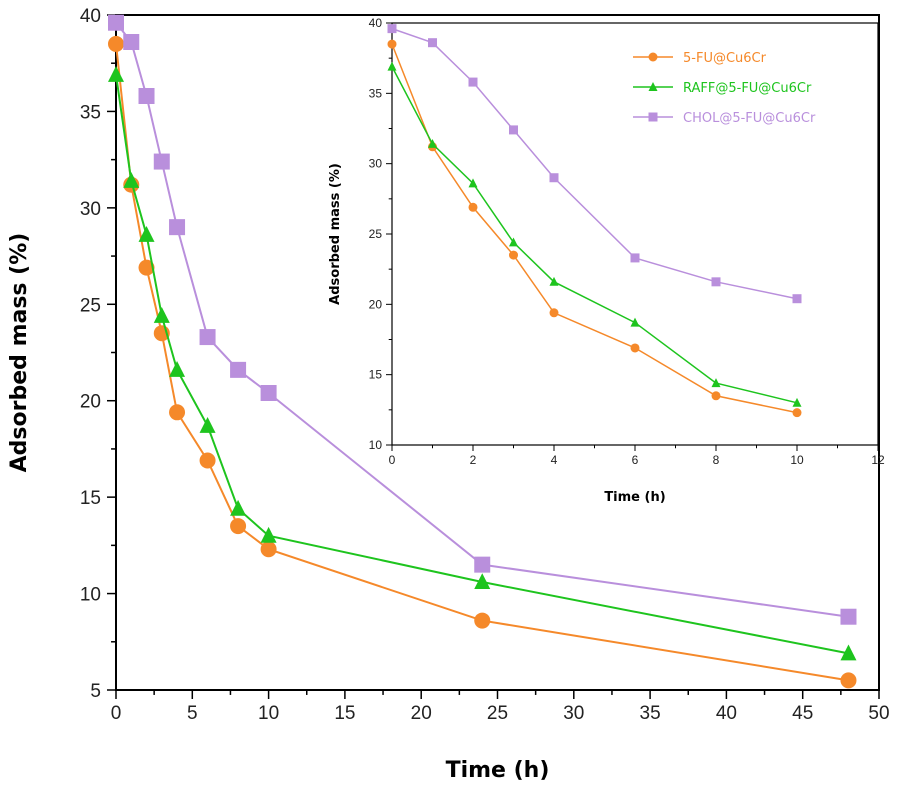 Image resolution: width=897 pixels, height=785 pixels. What do you see at coordinates (421, 713) in the screenshot?
I see `main-x-tick-label: 20` at bounding box center [421, 713].